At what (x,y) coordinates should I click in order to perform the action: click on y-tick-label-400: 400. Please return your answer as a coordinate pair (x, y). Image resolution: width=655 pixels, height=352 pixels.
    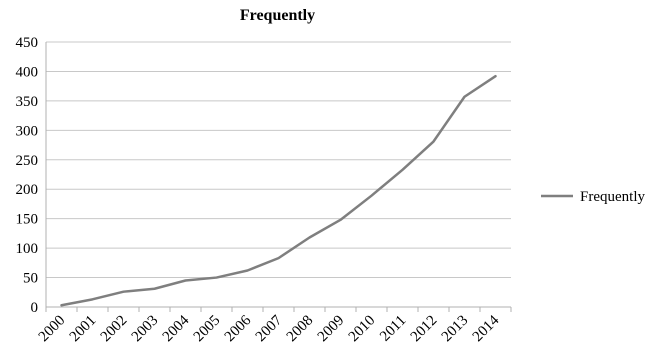
    Looking at the image, I should click on (27, 72).